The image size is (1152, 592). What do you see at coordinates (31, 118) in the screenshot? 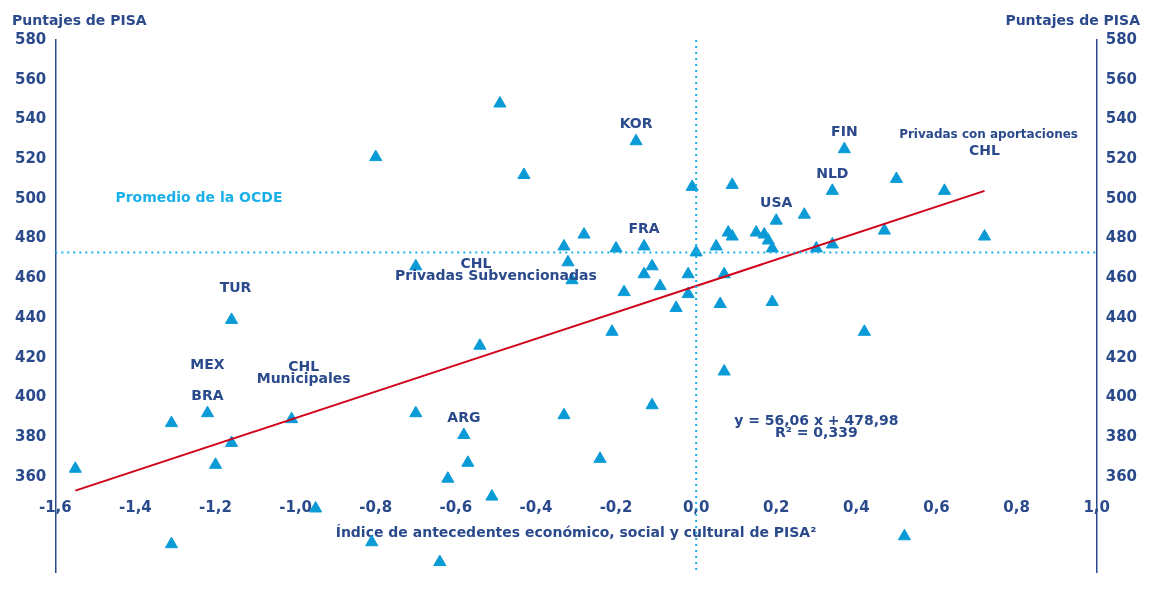
I see `y-tick-label: 540` at bounding box center [31, 118].